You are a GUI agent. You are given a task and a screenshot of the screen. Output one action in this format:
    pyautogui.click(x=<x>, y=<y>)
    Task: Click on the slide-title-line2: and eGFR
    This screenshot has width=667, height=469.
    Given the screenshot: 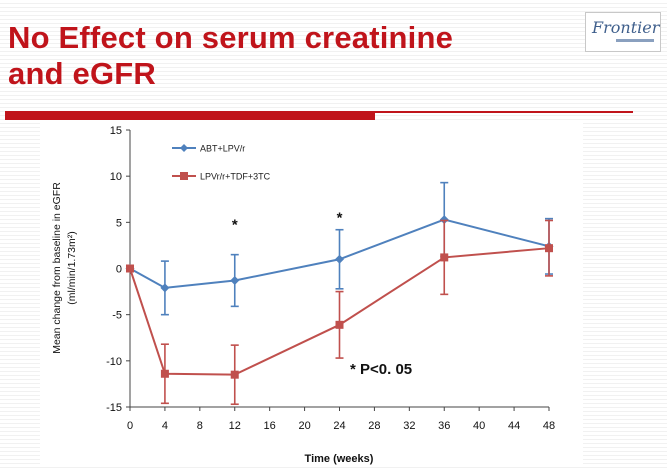 What is the action you would take?
    pyautogui.click(x=82, y=73)
    